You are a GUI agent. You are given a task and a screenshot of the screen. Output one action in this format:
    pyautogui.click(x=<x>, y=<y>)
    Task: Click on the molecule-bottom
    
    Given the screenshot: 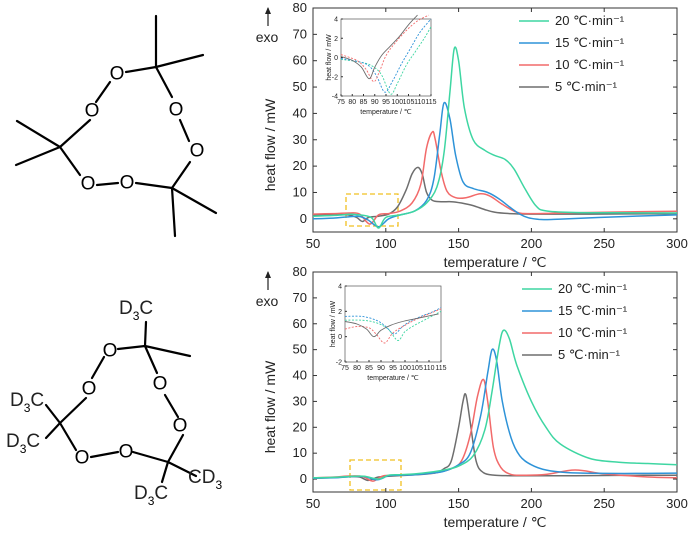 What is the action you would take?
    pyautogui.click(x=121, y=402)
    